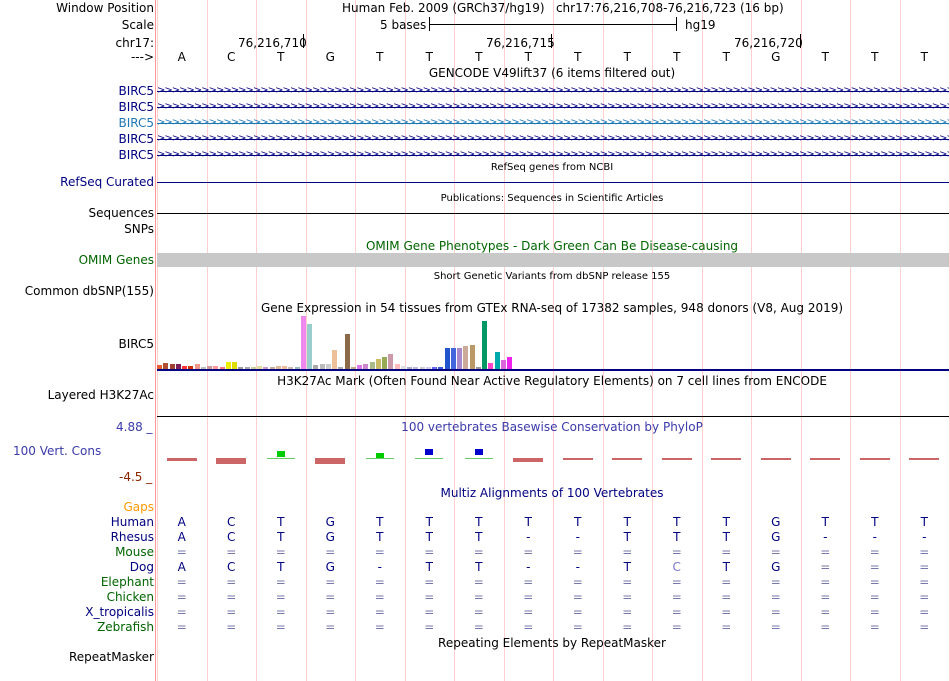 Image resolution: width=950 pixels, height=681 pixels. I want to click on repeatmasker-track-label: RepeatMasker, so click(111, 657).